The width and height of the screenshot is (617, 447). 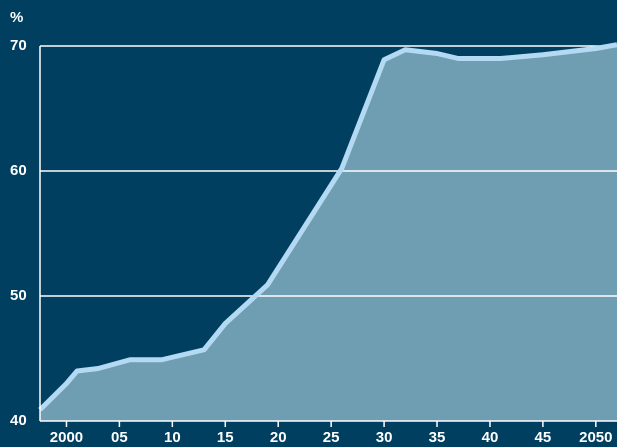 What do you see at coordinates (18, 420) in the screenshot?
I see `y-tick-label: 40` at bounding box center [18, 420].